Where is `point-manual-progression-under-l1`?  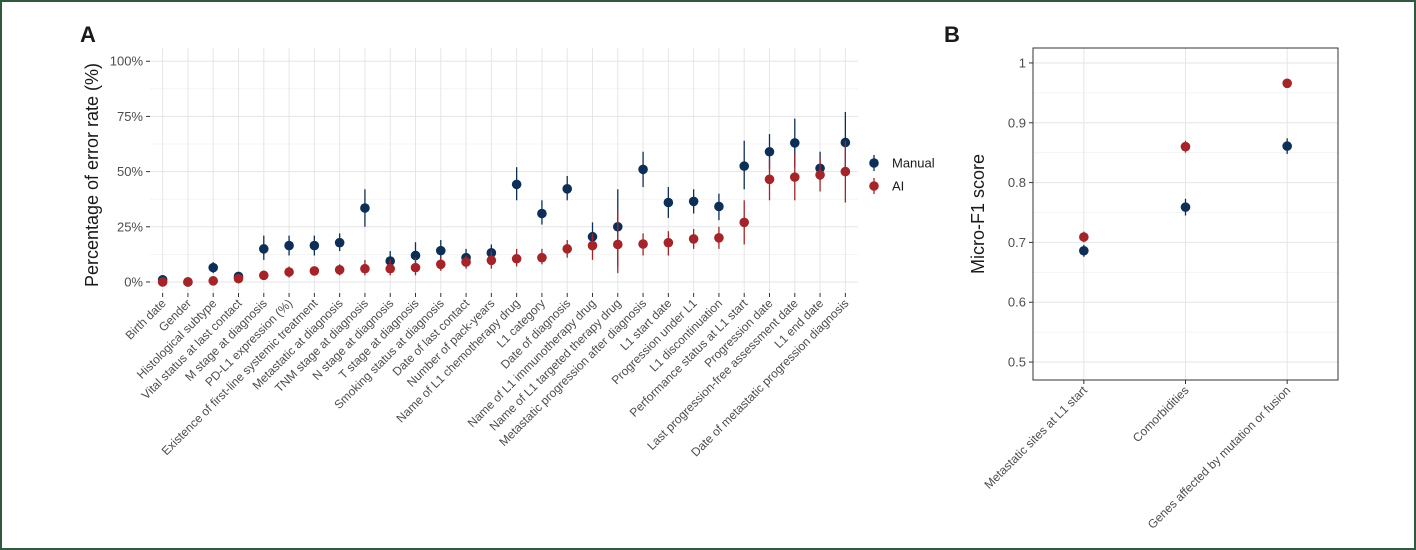 point-manual-progression-under-l1 is located at coordinates (693, 201).